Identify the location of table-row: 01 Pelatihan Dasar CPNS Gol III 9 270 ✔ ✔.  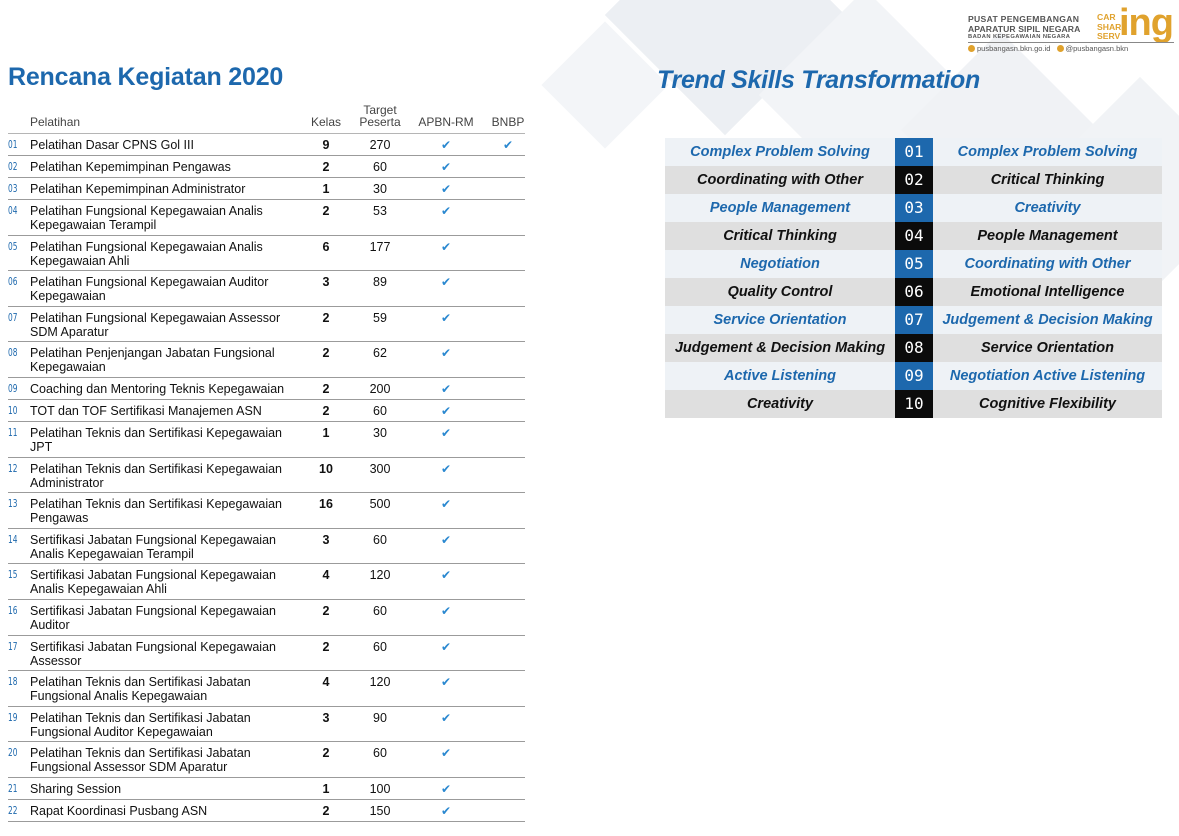
(266, 145).